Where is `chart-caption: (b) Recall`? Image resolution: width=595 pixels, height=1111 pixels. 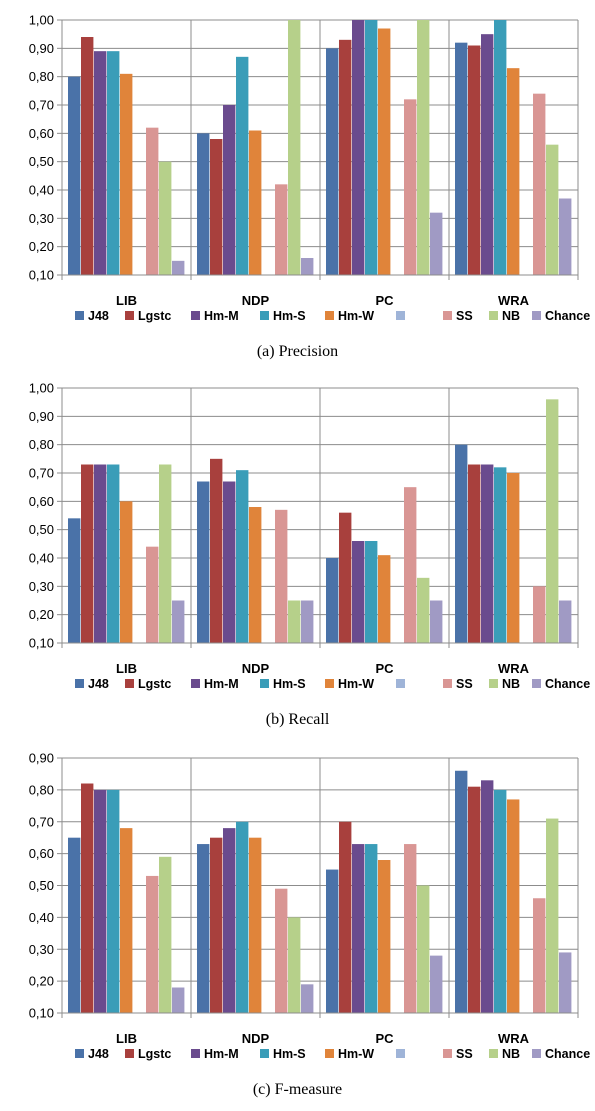
chart-caption: (b) Recall is located at coordinates (298, 719).